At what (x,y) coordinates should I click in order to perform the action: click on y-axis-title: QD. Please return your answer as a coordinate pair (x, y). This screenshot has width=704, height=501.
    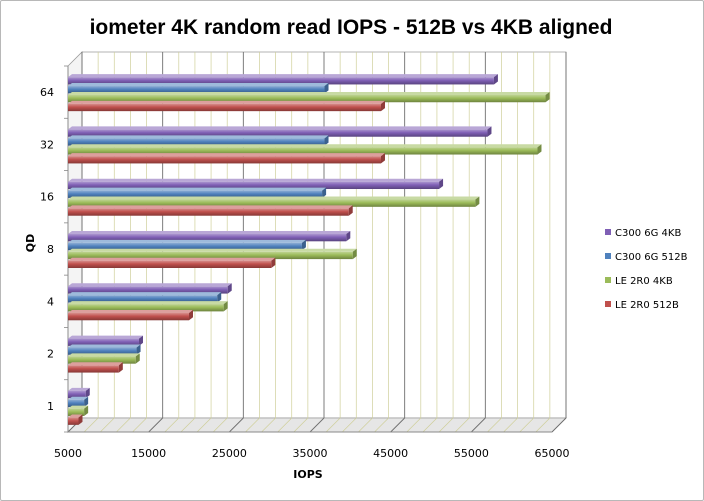
    Looking at the image, I should click on (30, 243).